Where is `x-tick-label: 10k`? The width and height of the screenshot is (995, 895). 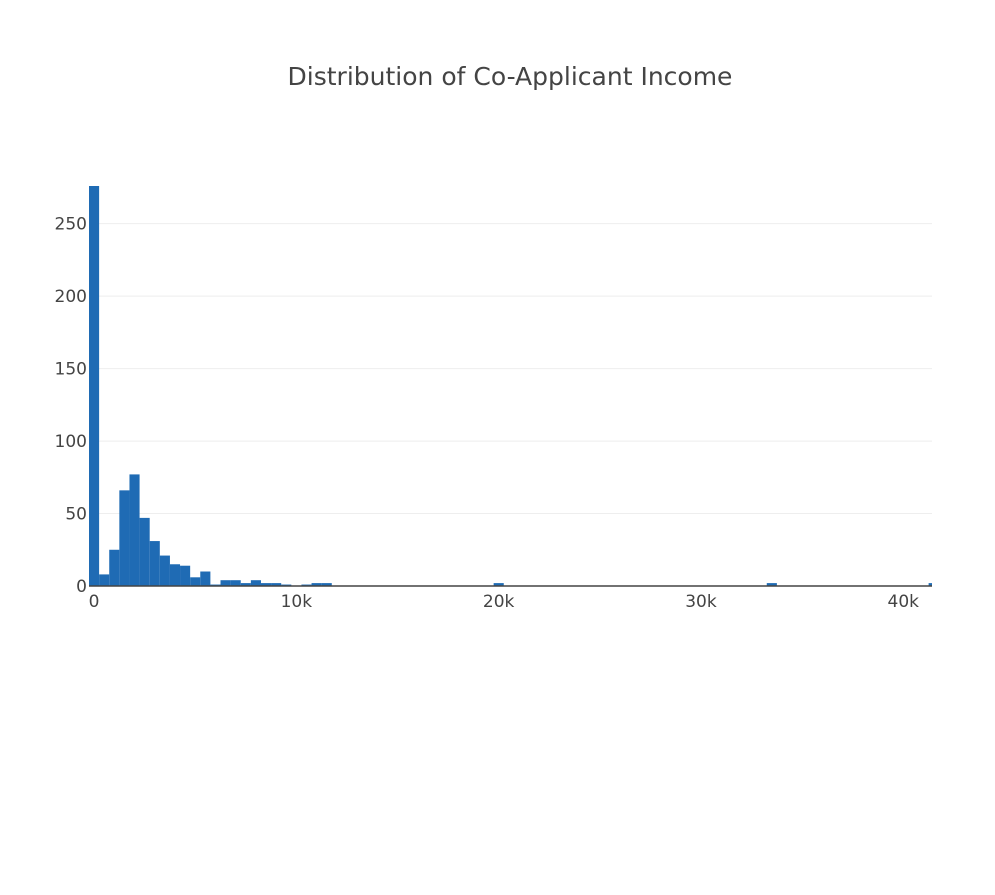
x-tick-label: 10k is located at coordinates (297, 602).